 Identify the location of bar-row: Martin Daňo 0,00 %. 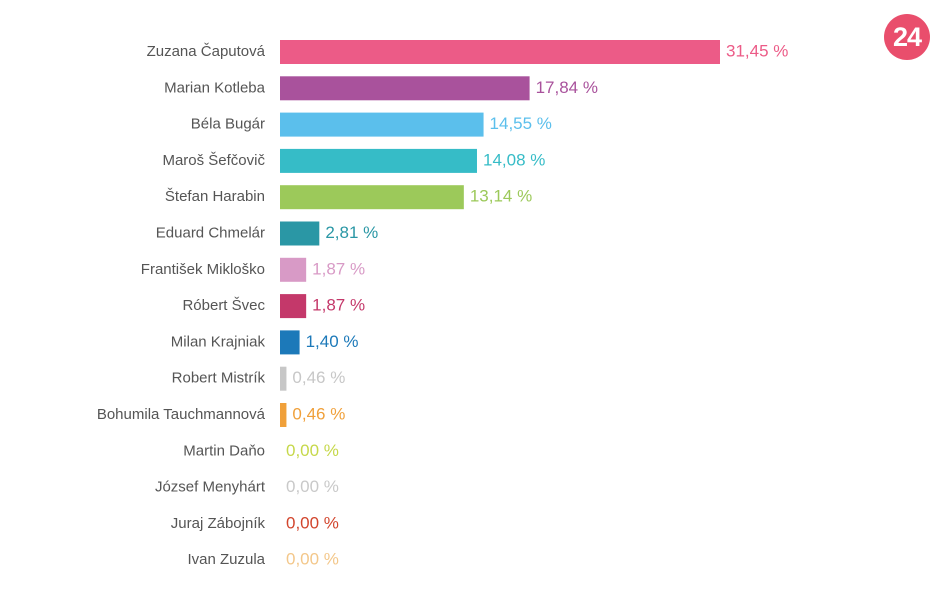
(261, 450).